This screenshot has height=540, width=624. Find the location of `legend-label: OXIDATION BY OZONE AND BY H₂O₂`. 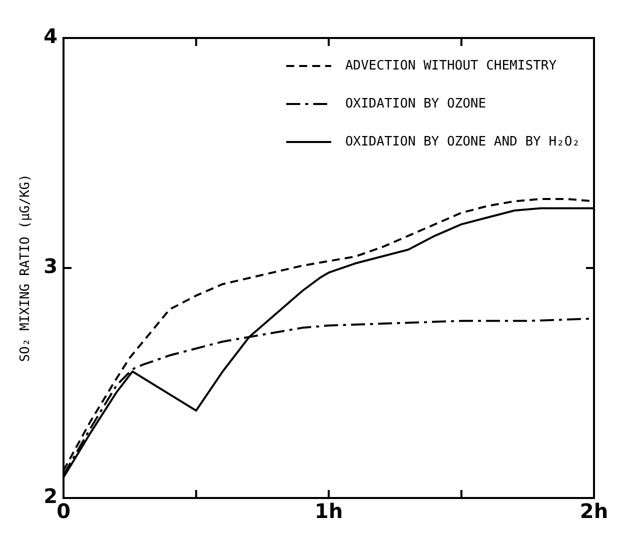

legend-label: OXIDATION BY OZONE AND BY H₂O₂ is located at coordinates (462, 142).